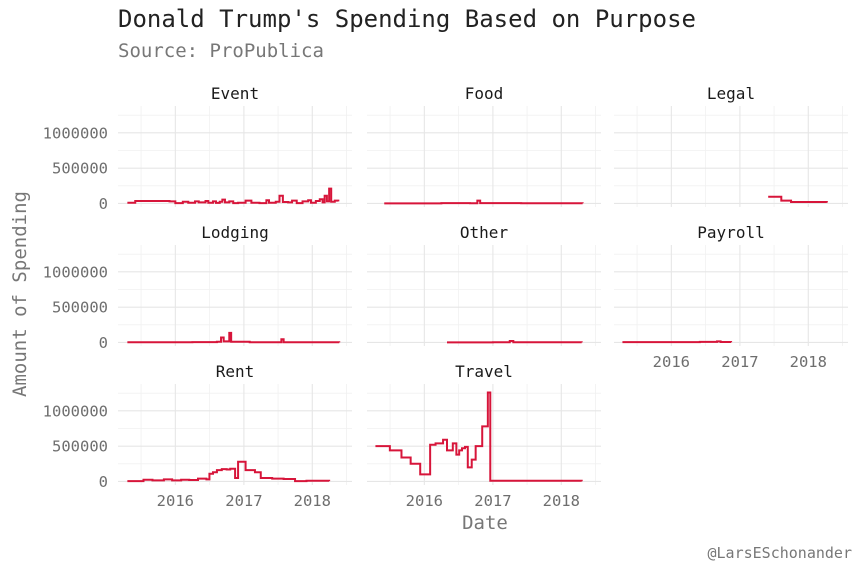  What do you see at coordinates (234, 337) in the screenshot?
I see `series-line-lodging` at bounding box center [234, 337].